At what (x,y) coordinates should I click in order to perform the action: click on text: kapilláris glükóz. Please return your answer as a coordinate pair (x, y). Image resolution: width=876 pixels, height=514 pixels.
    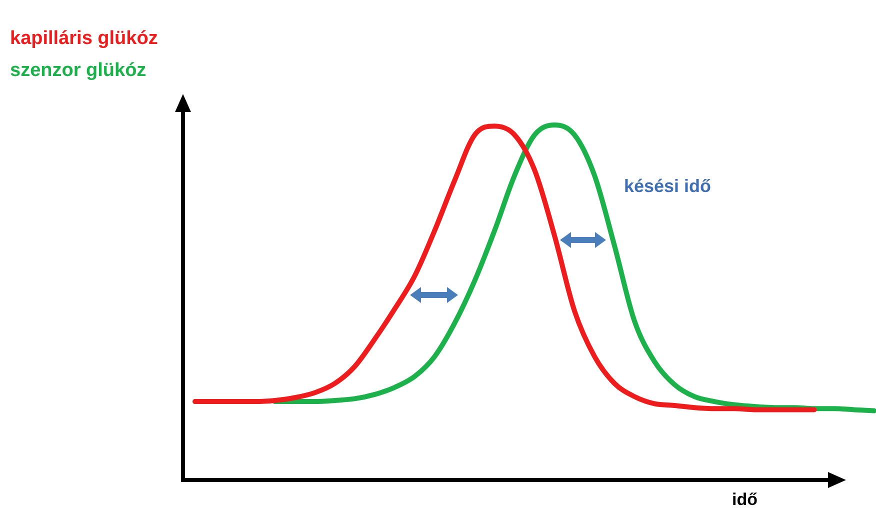
    Looking at the image, I should click on (84, 39).